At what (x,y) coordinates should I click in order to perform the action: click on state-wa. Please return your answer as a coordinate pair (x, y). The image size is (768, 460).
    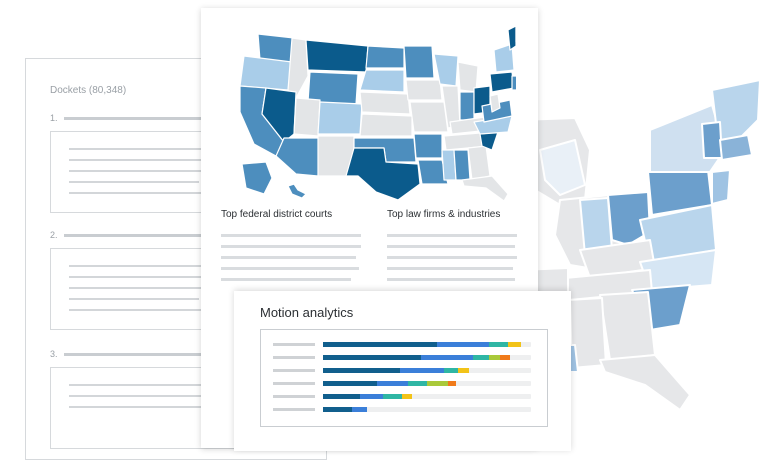
    Looking at the image, I should click on (276, 48).